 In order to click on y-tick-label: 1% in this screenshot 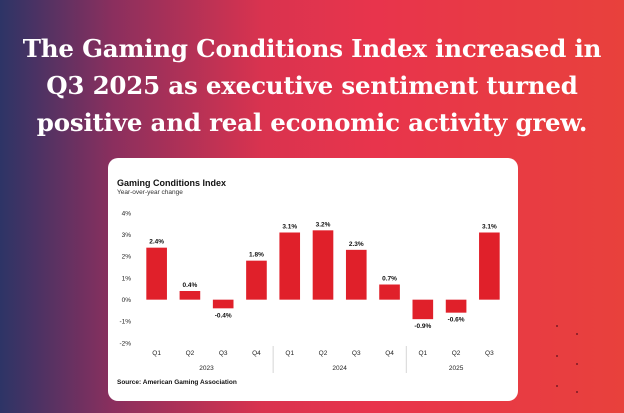, I will do `click(127, 278)`.